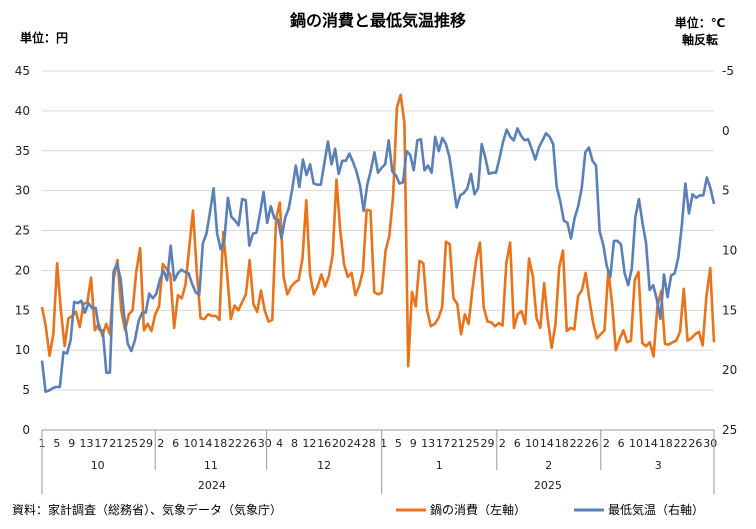 This screenshot has height=529, width=756. I want to click on right-tick-label: -5, so click(728, 71).